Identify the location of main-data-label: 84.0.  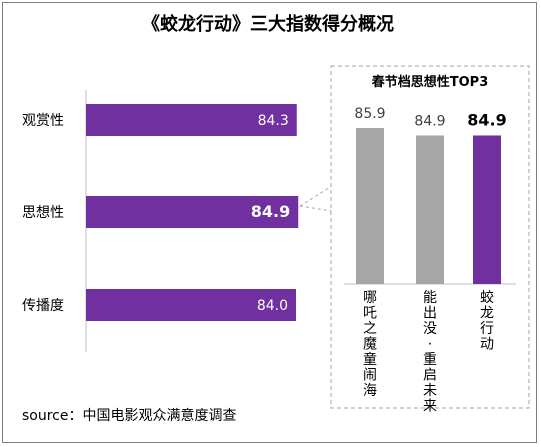
(272, 306).